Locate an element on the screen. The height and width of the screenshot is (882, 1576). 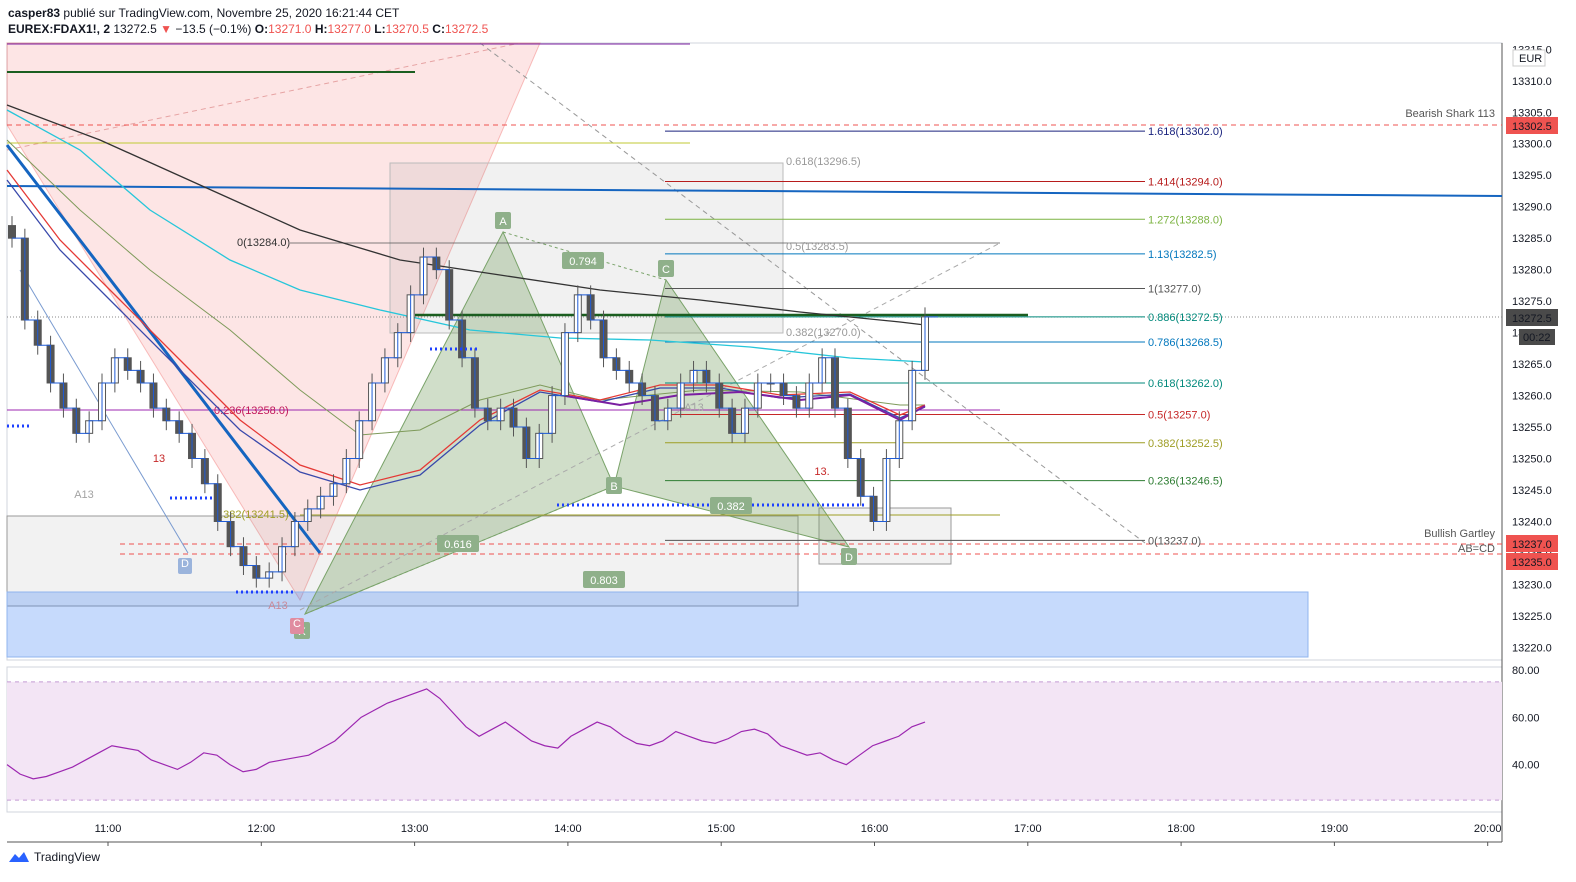
ratio-label: 0.616 is located at coordinates (458, 545).